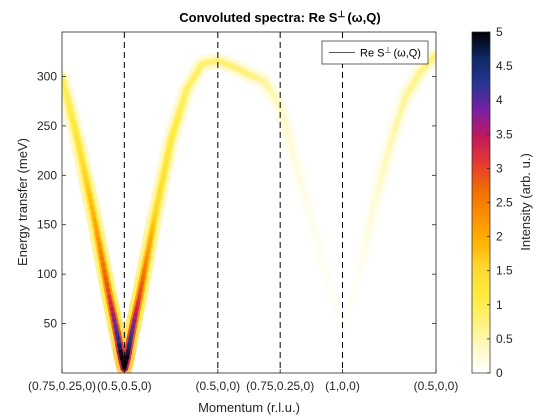  What do you see at coordinates (22, 202) in the screenshot?
I see `y-axis-label: Energy transfer (meV)` at bounding box center [22, 202].